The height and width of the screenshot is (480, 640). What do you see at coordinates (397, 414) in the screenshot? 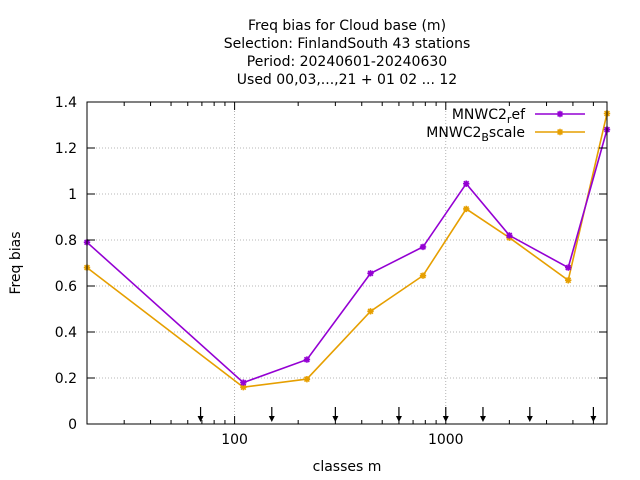
I see `class-markers` at bounding box center [397, 414].